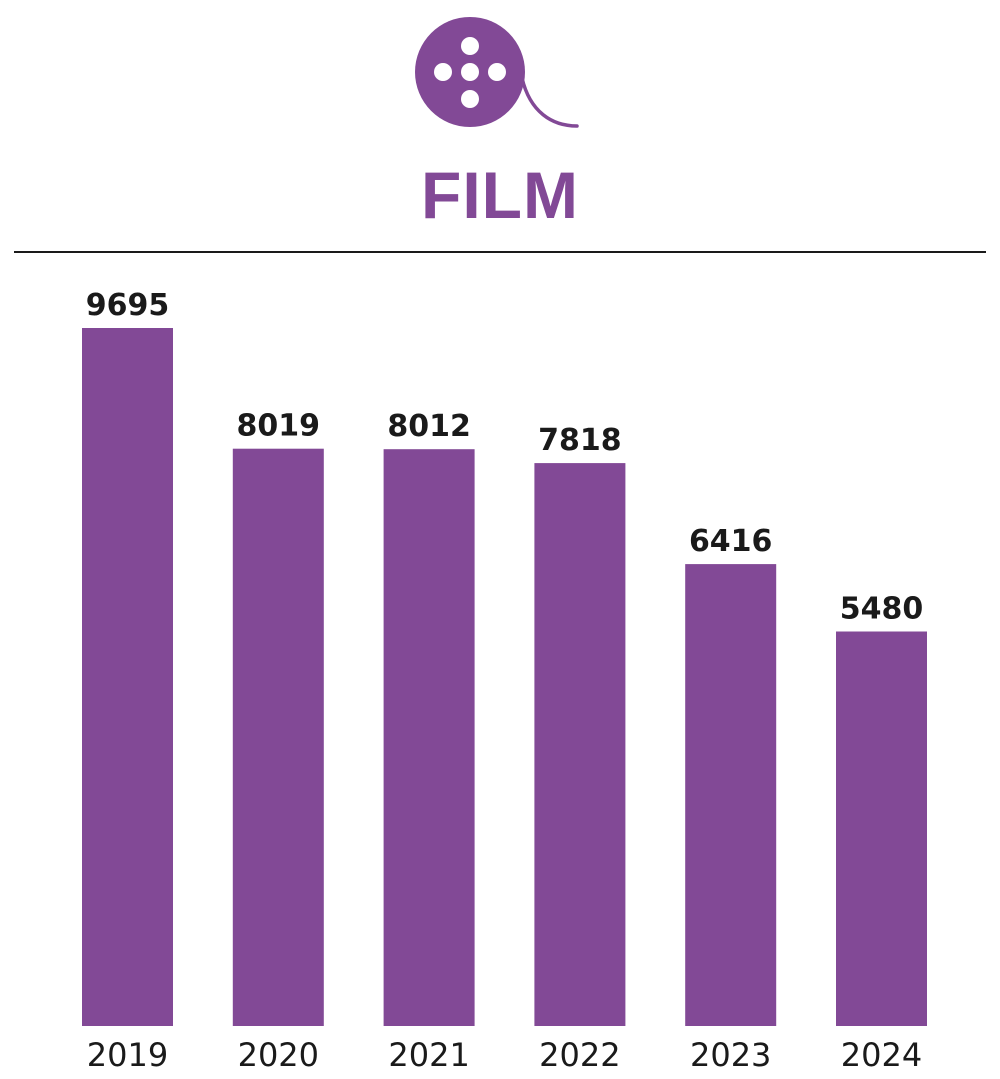 The width and height of the screenshot is (1000, 1079). What do you see at coordinates (428, 1055) in the screenshot?
I see `category-label-2021: 2021` at bounding box center [428, 1055].